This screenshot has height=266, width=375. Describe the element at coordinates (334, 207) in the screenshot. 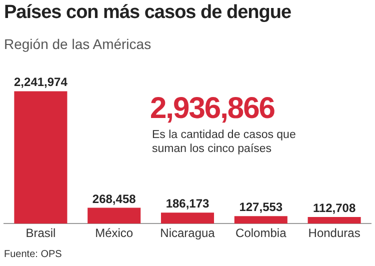

I see `data-label: 112,708` at that location.